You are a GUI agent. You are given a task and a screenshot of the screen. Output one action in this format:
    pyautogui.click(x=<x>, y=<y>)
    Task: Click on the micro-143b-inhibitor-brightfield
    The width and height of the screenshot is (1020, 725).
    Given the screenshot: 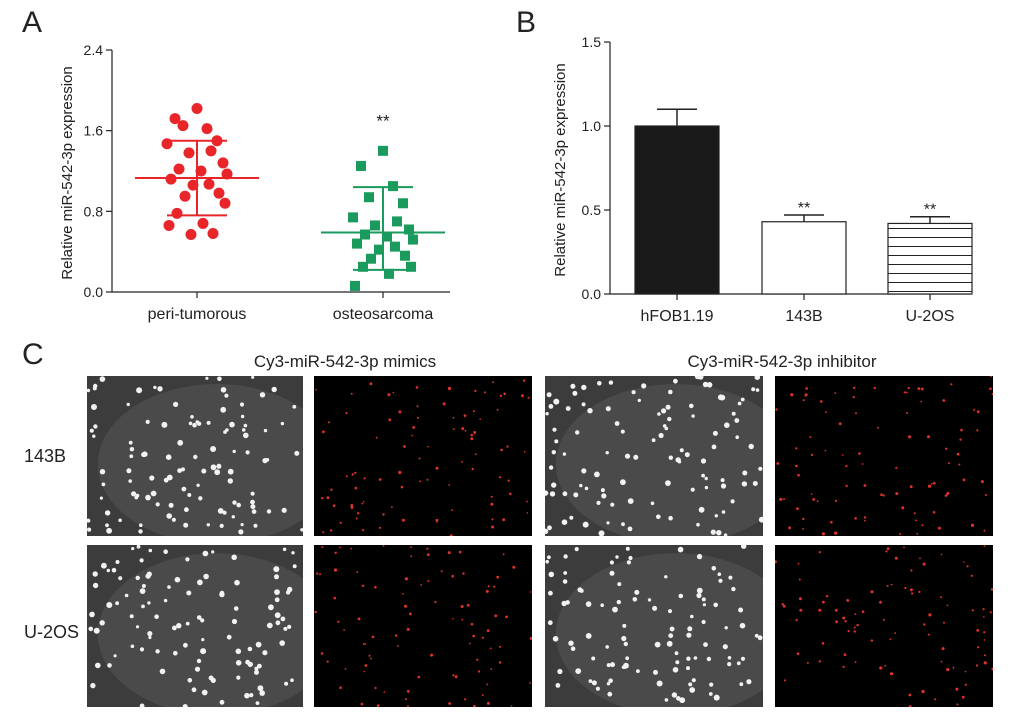 What is the action you would take?
    pyautogui.click(x=654, y=456)
    